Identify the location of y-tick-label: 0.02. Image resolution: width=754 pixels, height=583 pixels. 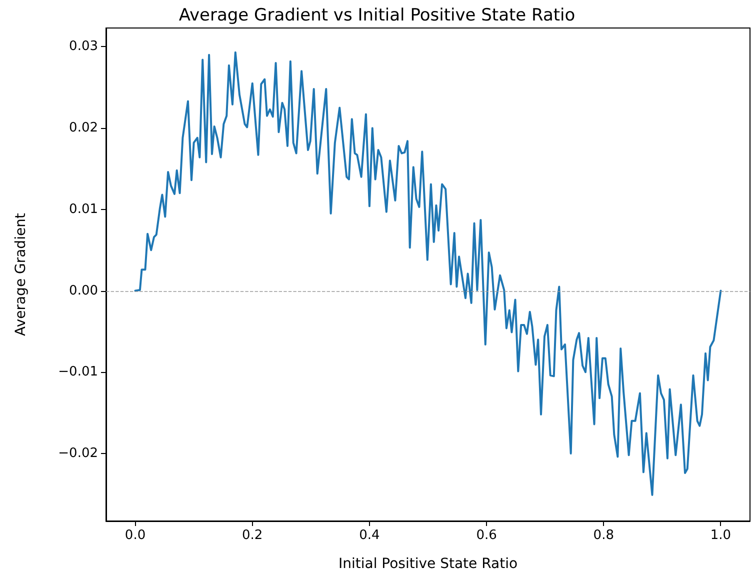
(83, 128).